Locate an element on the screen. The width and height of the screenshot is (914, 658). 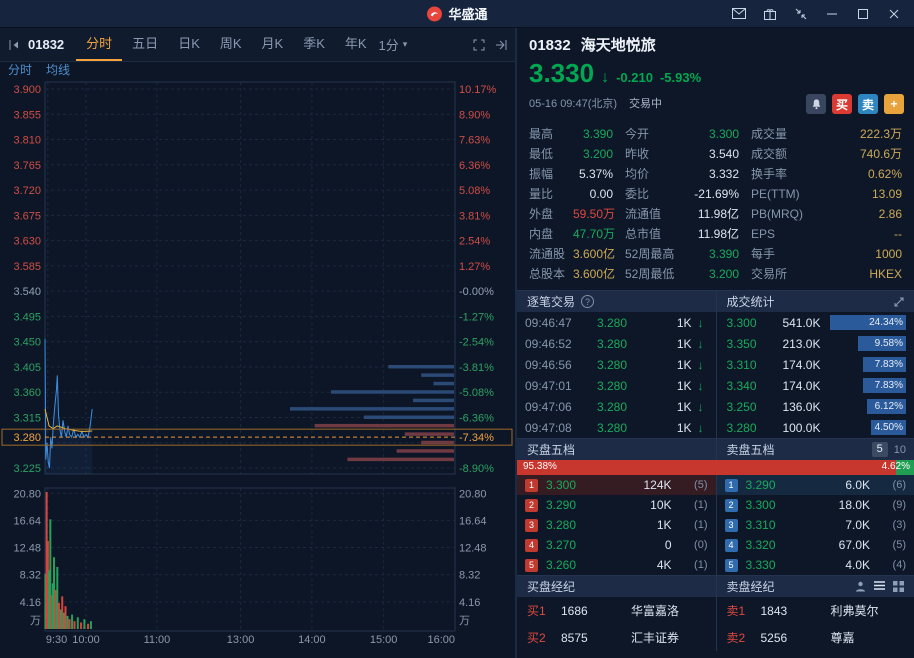
tick-down-arrow-icon: ↓ is located at coordinates (700, 322).